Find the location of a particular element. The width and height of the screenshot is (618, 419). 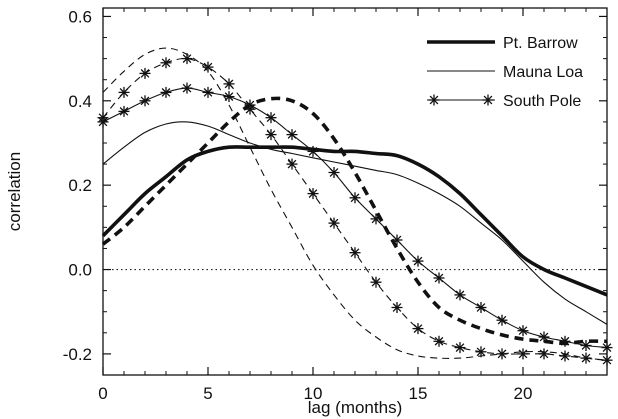

y-tick-label: -0.2 is located at coordinates (77, 354).